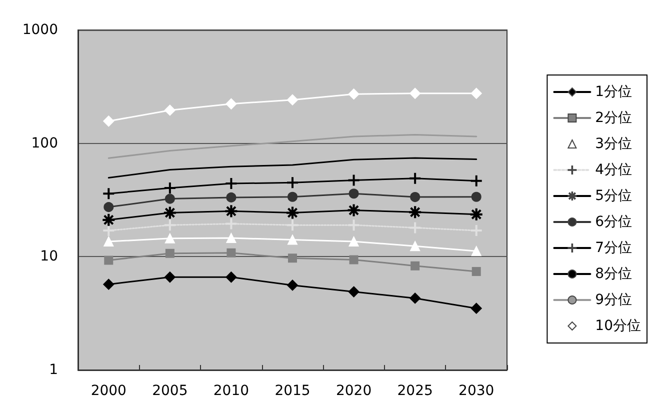  What do you see at coordinates (613, 248) in the screenshot?
I see `legend-label: 7分位` at bounding box center [613, 248].